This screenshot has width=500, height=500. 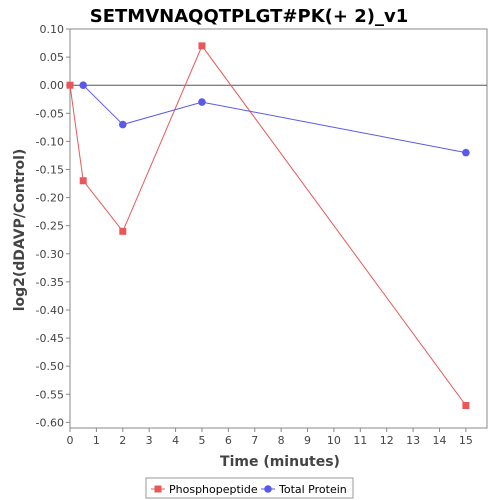 I want to click on y-tick-label: -0.20, so click(x=50, y=198).